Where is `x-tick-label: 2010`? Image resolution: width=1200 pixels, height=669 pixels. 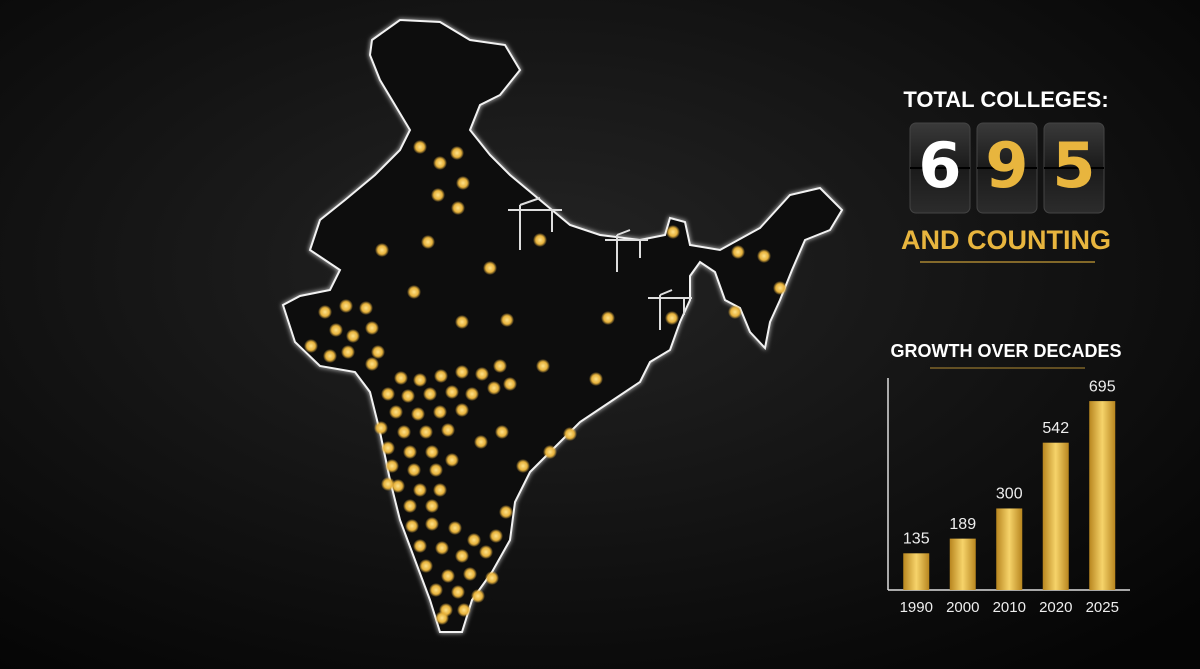
x-tick-label: 2010 is located at coordinates (1009, 607).